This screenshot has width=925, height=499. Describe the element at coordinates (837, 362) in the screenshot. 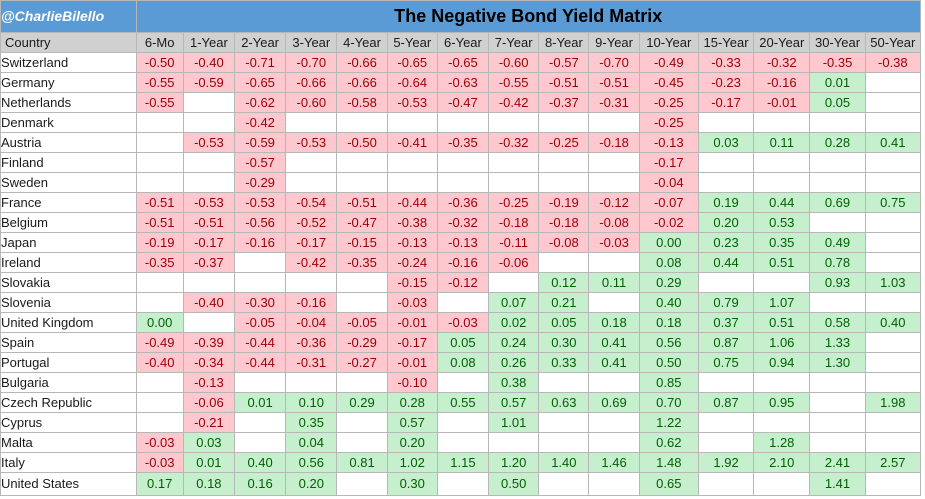

I see `positive-yield-cell: 1.30` at that location.